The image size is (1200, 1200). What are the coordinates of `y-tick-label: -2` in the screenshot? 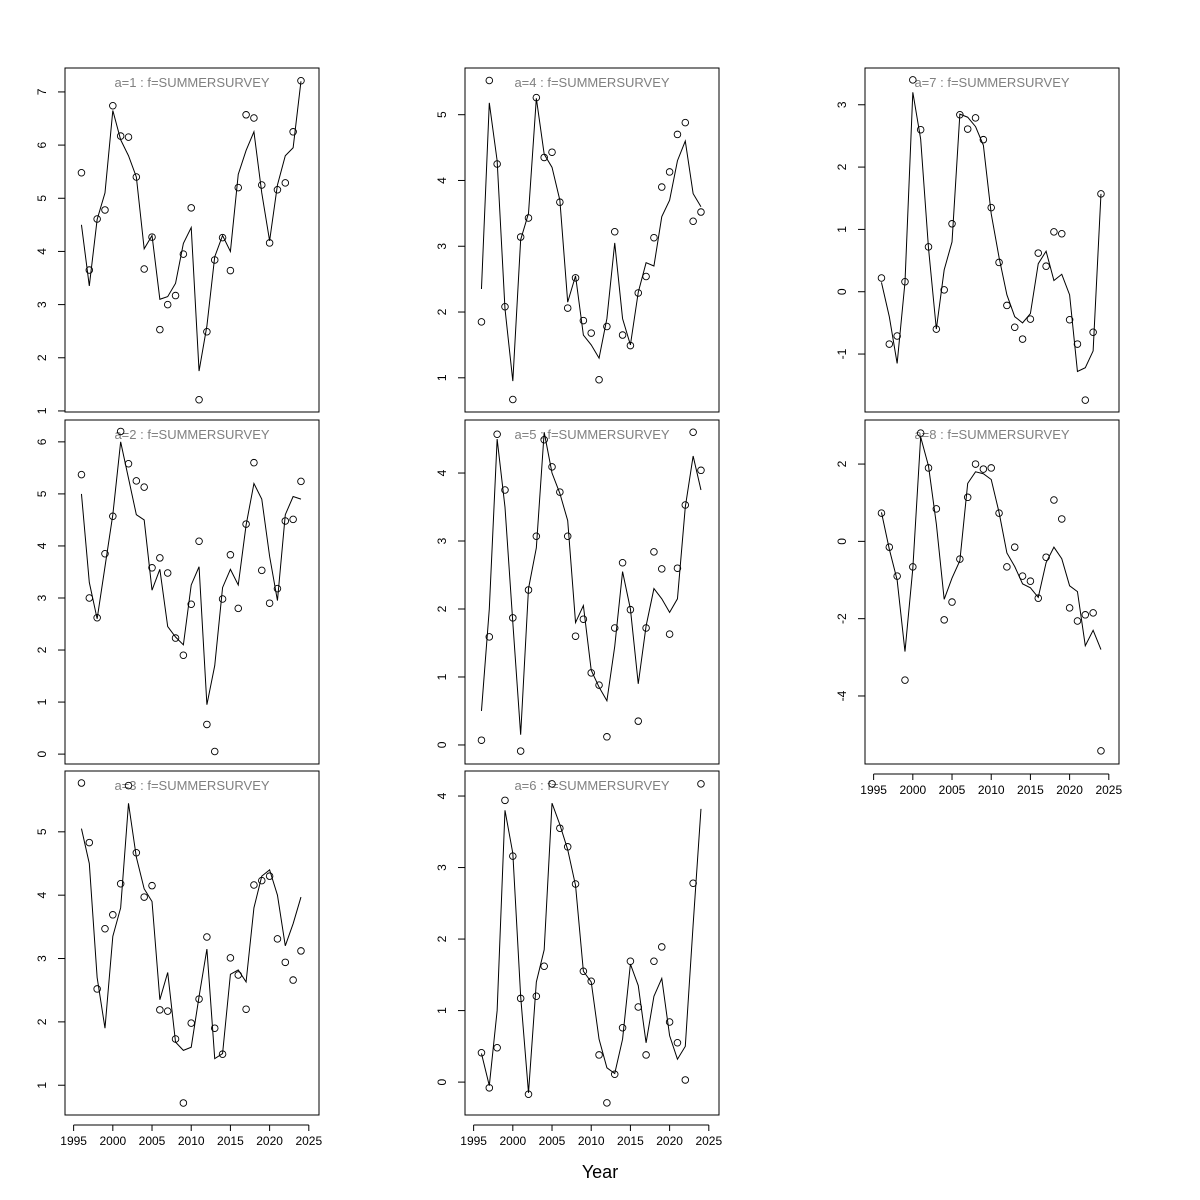 It's located at (842, 618).